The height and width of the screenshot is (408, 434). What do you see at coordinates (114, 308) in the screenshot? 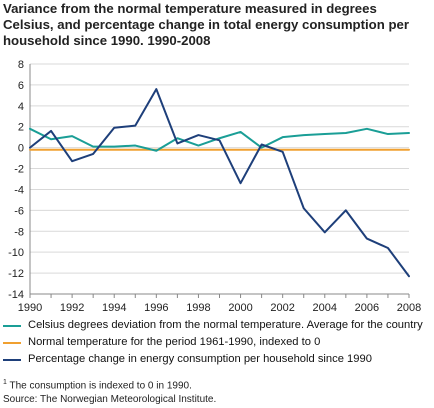
I see `x-tick-label: 1994` at bounding box center [114, 308].